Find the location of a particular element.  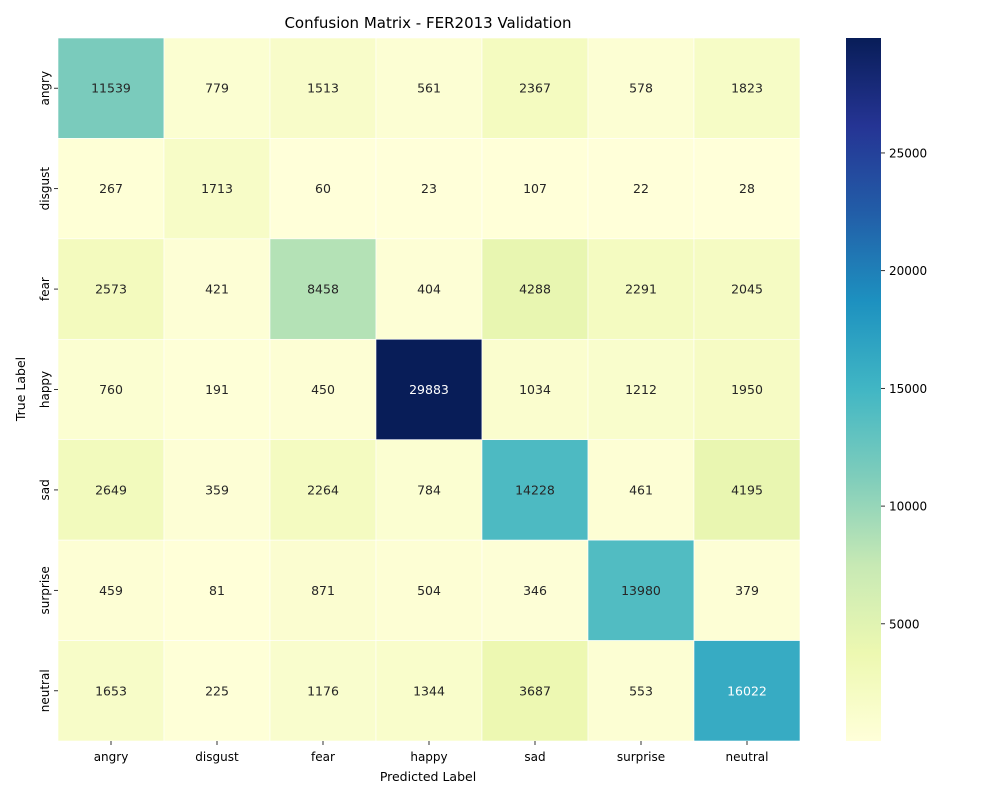

y-tick-labels: angry disgust fear happy sad surprise neutral is located at coordinates (48, 391).